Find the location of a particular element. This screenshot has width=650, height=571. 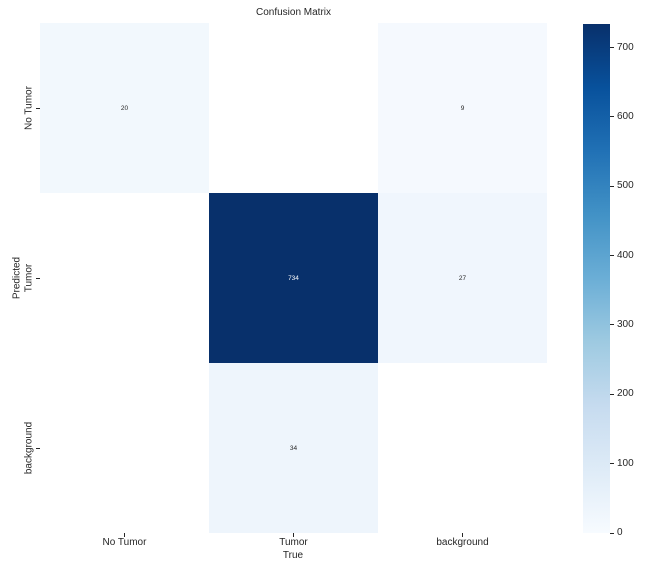

x-axis-label: True is located at coordinates (293, 555).